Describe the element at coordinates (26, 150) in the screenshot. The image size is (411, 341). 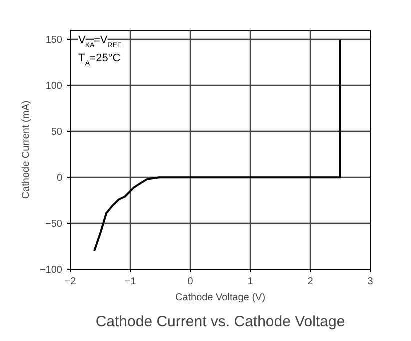
I see `y-axis-title: Cathode Current (mA)` at that location.